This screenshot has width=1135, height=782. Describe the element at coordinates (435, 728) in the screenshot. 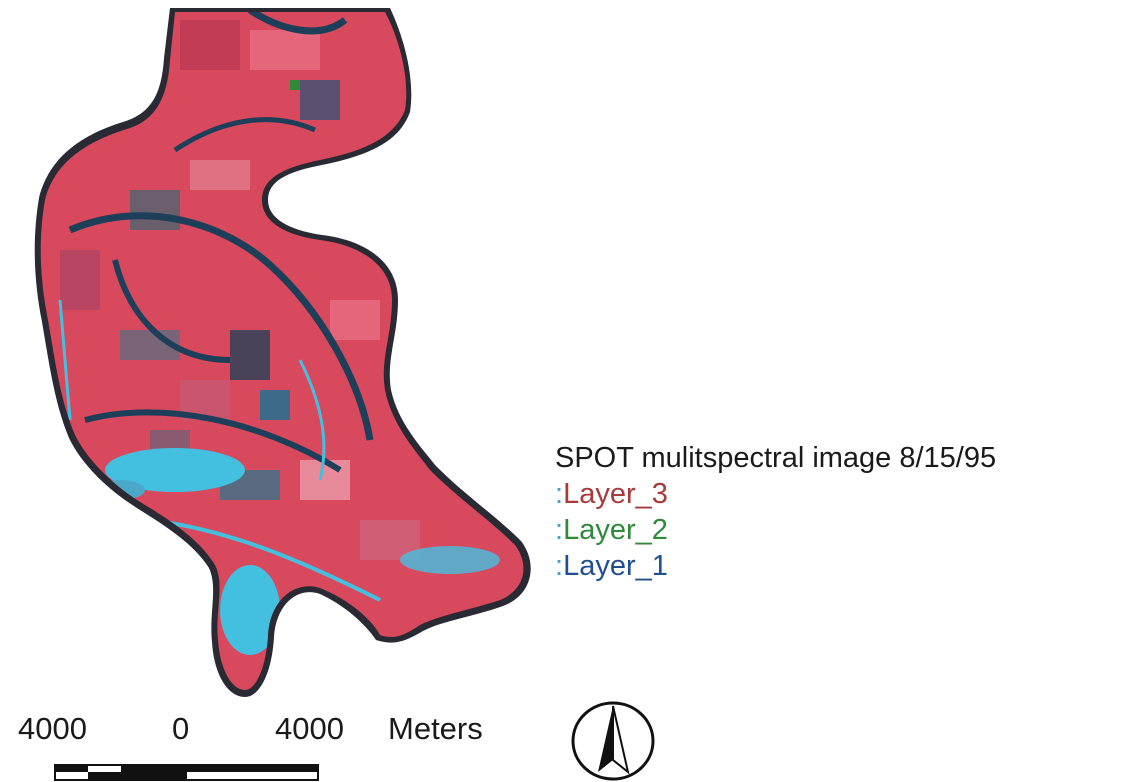

I see `scale-unit: Meters` at that location.